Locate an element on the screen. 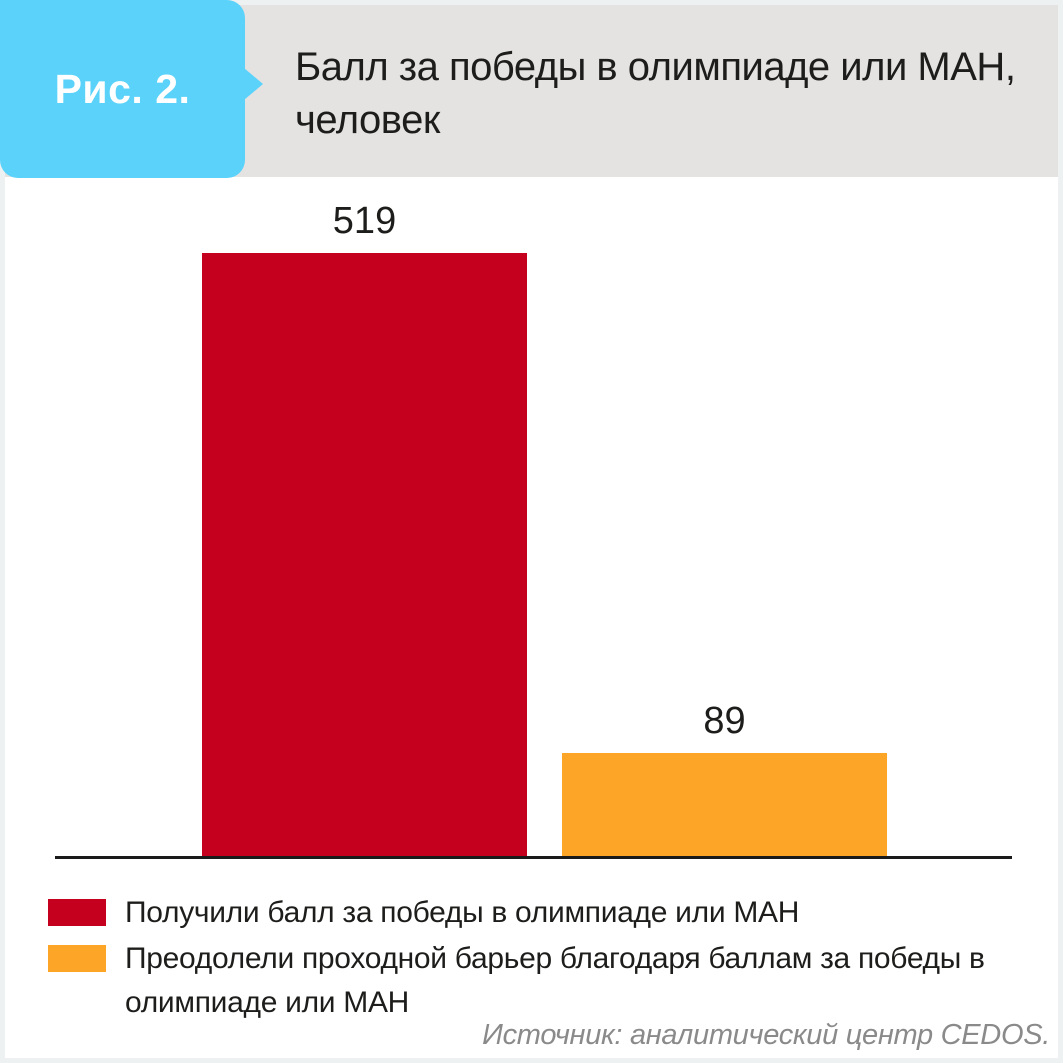 The height and width of the screenshot is (1063, 1063). bar-passed-threshold is located at coordinates (724, 805).